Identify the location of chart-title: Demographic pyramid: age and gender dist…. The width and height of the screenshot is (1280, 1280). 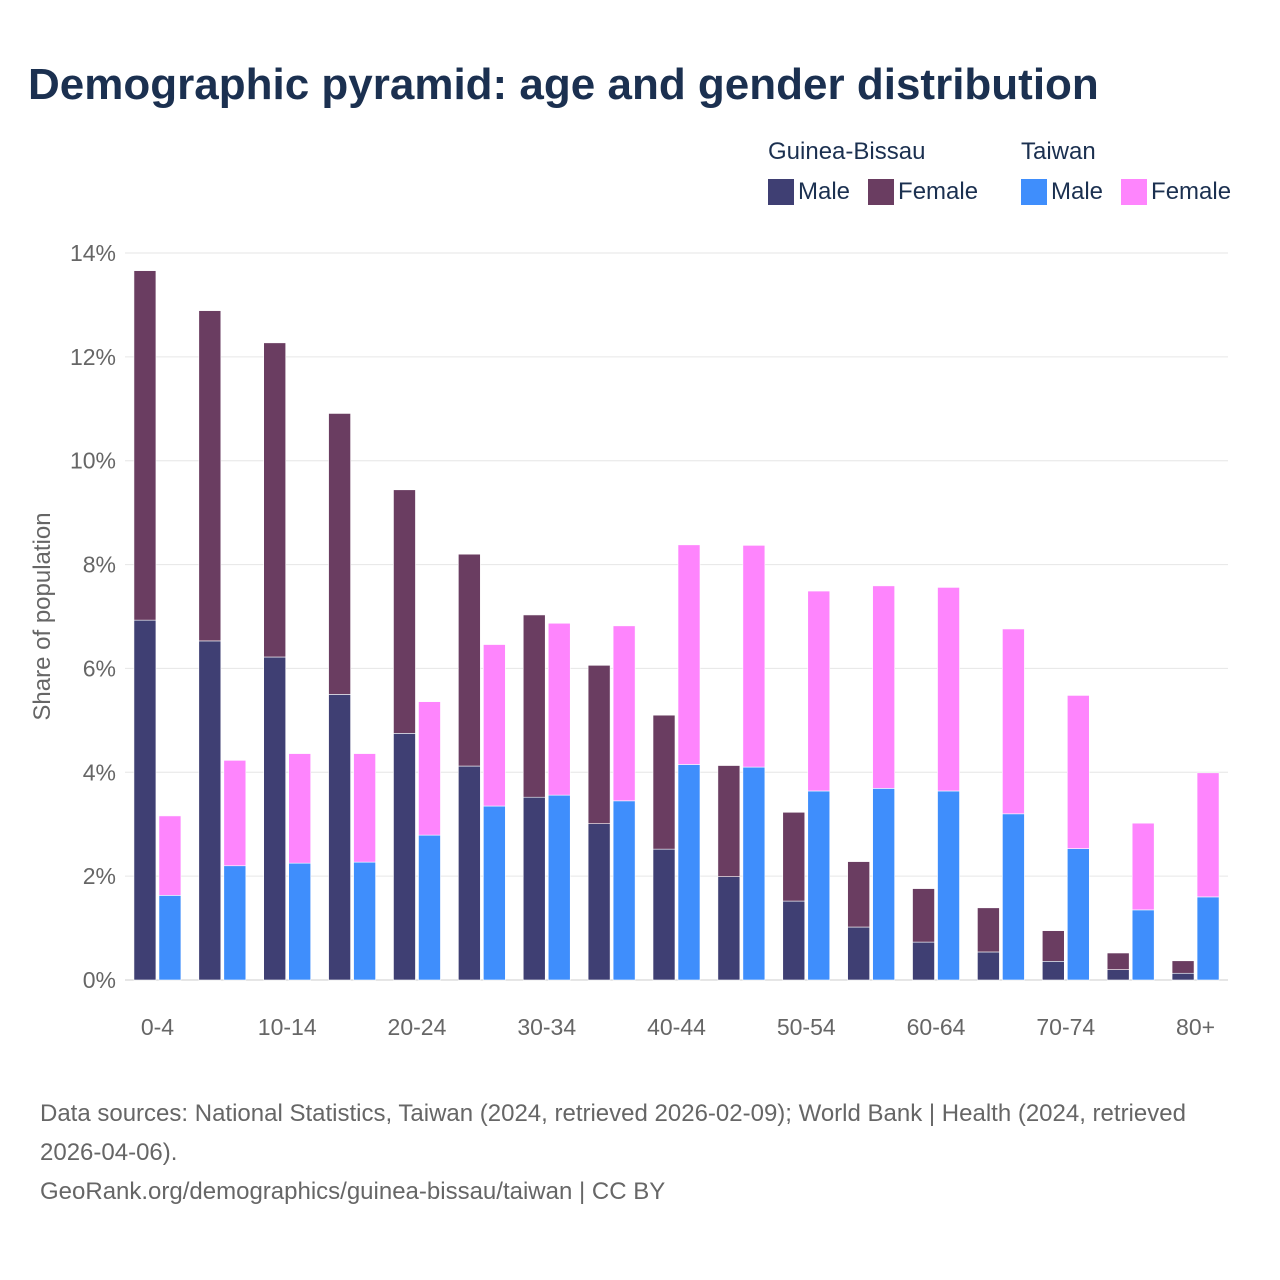
(563, 84).